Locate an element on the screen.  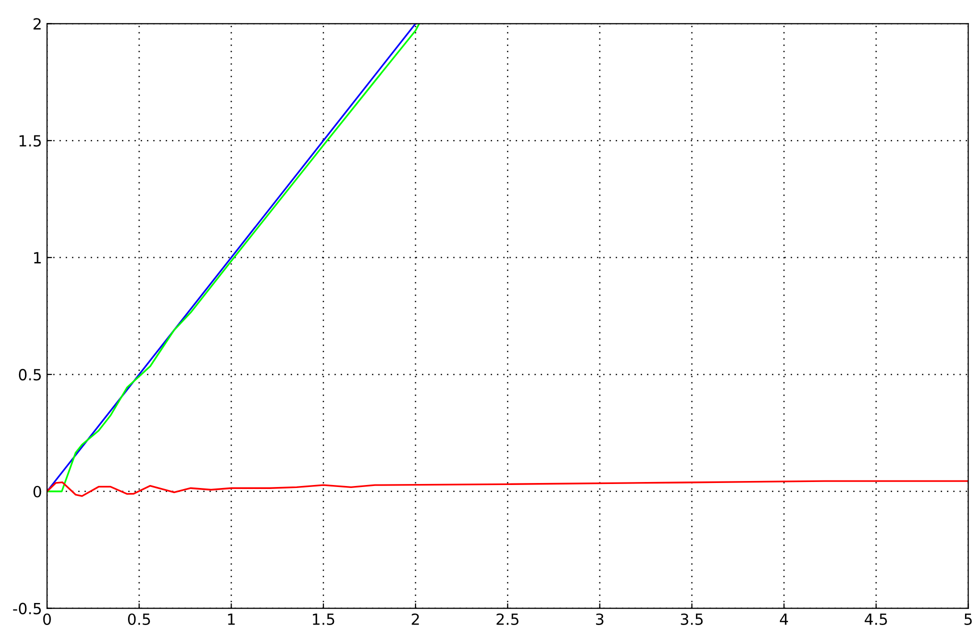
x-tick-label: 0 is located at coordinates (47, 619).